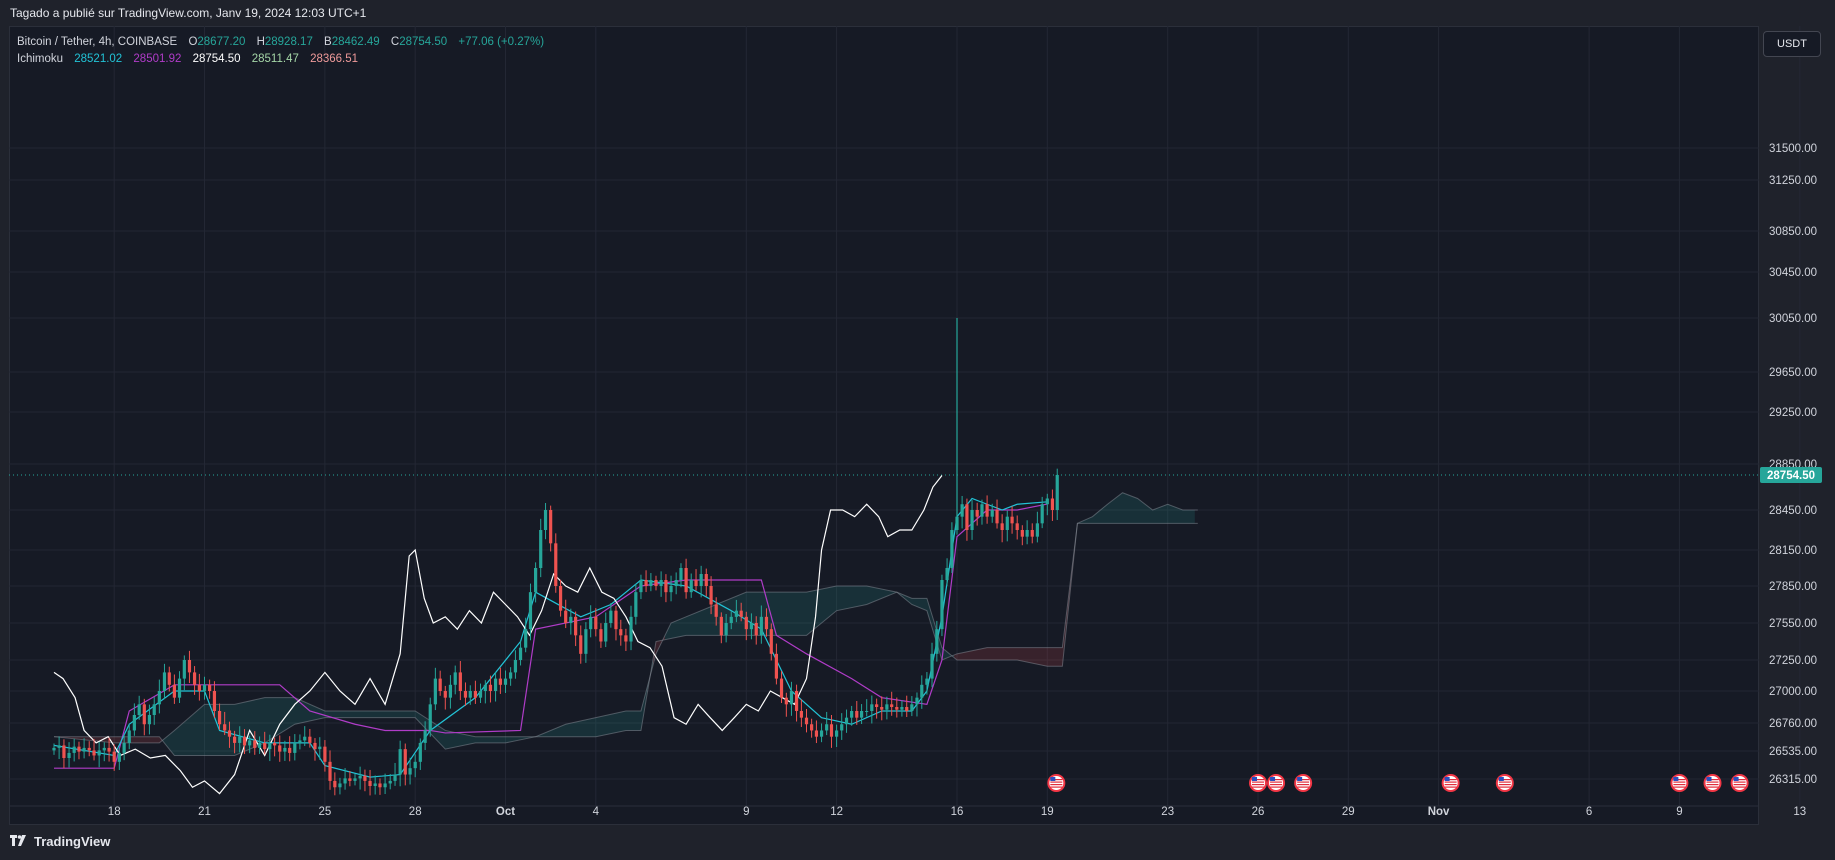  What do you see at coordinates (1793, 780) in the screenshot?
I see `y-tick-label: 26315.00` at bounding box center [1793, 780].